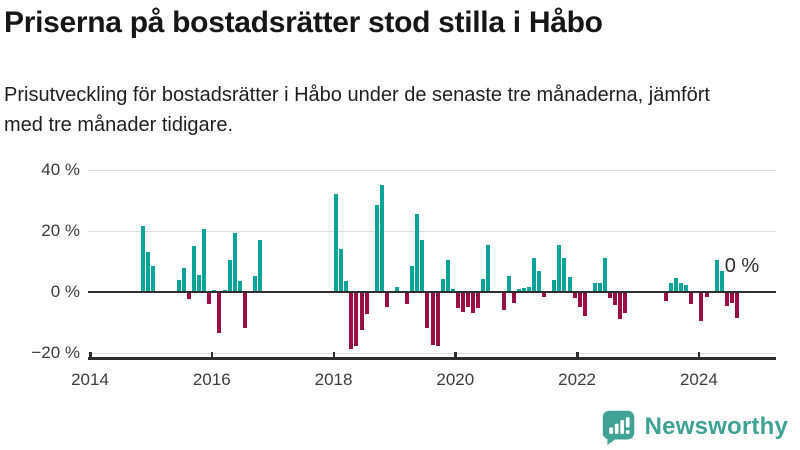 This screenshot has width=800, height=450. I want to click on x-axis-line, so click(432, 358).